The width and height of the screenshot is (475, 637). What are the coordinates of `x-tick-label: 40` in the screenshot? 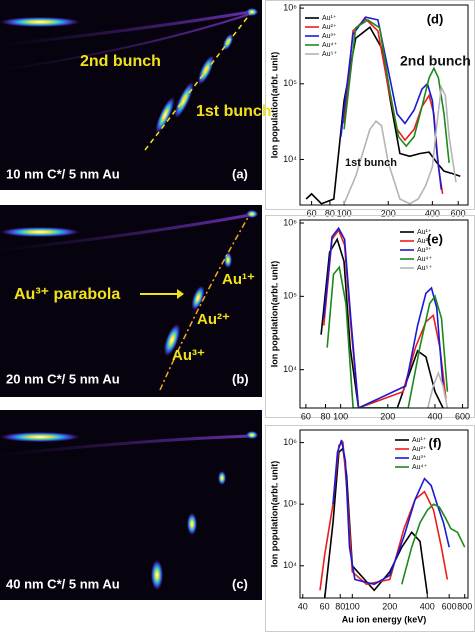 It's located at (303, 606).